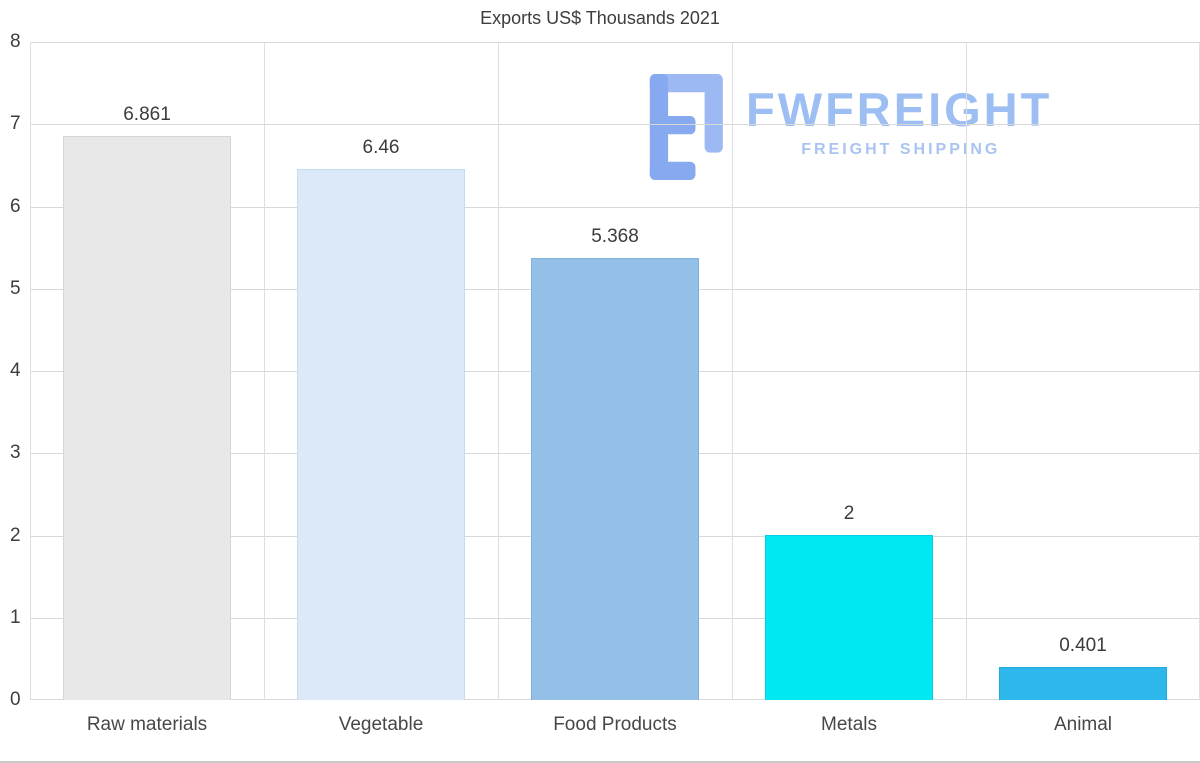 The height and width of the screenshot is (763, 1200). I want to click on y-tick-label-3: 3, so click(15, 453).